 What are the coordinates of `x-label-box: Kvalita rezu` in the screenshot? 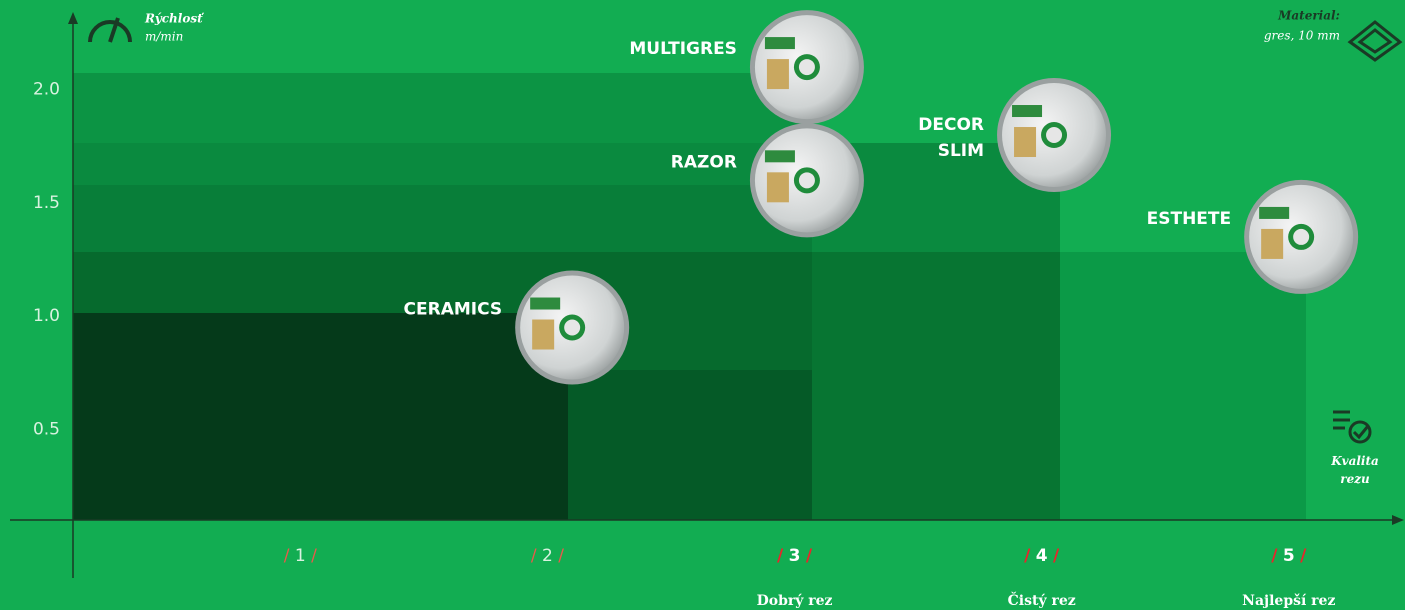 It's located at (1355, 470).